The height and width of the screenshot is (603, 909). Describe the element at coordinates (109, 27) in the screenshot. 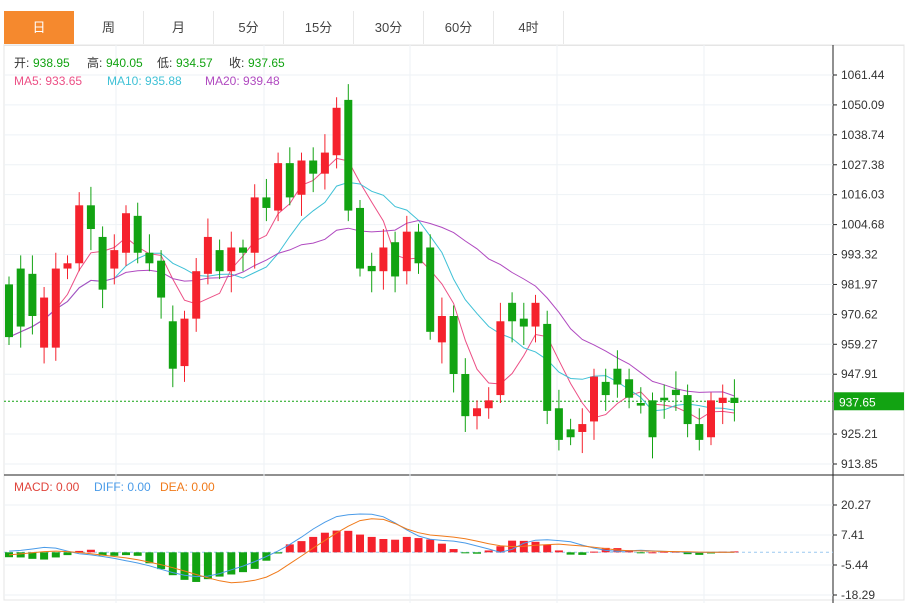

I see `tab-week: 周` at that location.